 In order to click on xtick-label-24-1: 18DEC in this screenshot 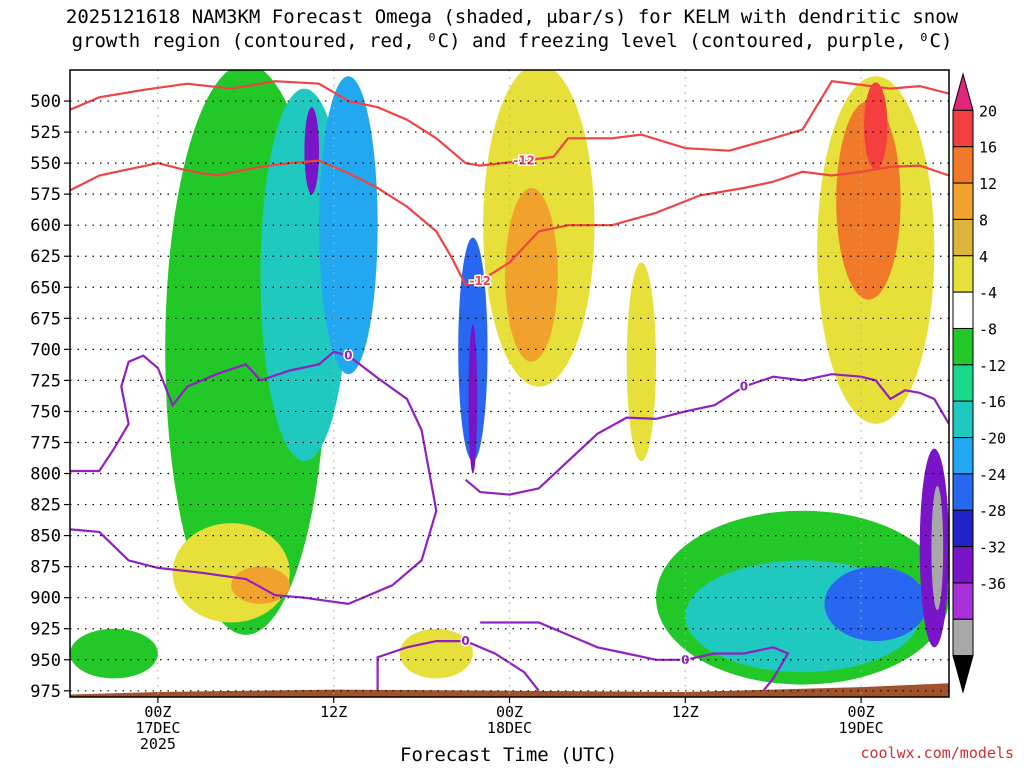, I will do `click(509, 728)`.